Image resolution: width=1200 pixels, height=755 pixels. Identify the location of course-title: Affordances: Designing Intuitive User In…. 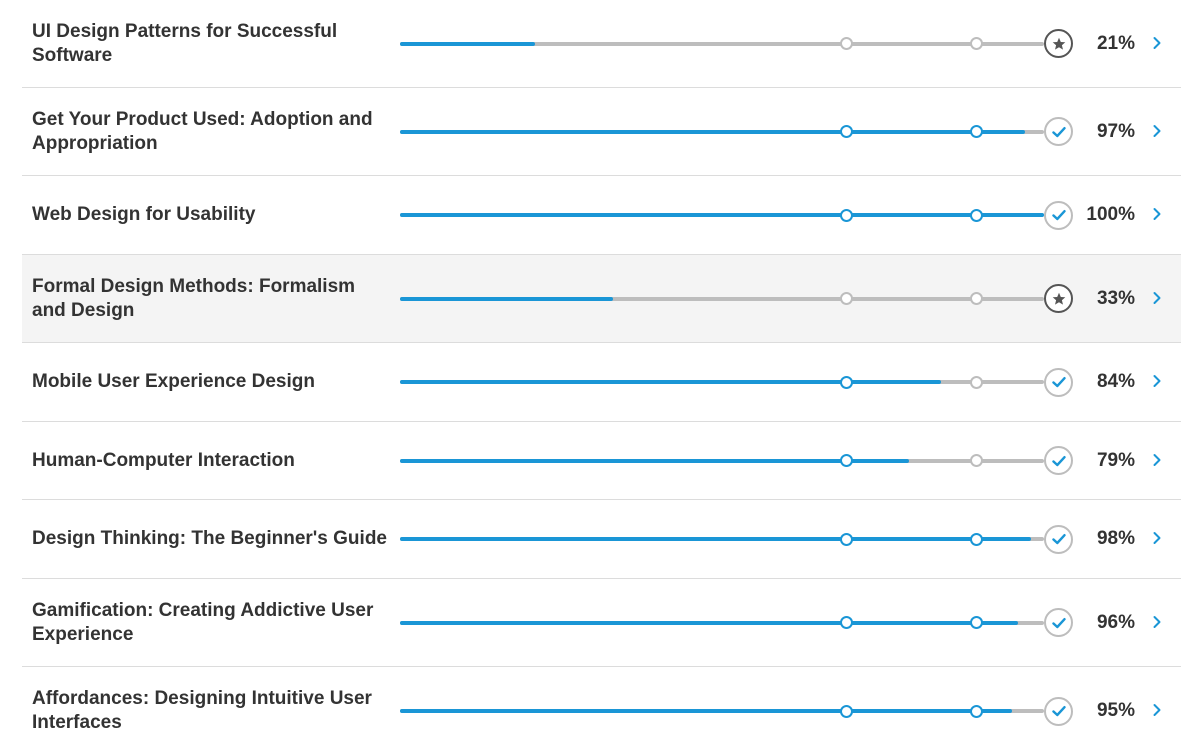
(202, 710).